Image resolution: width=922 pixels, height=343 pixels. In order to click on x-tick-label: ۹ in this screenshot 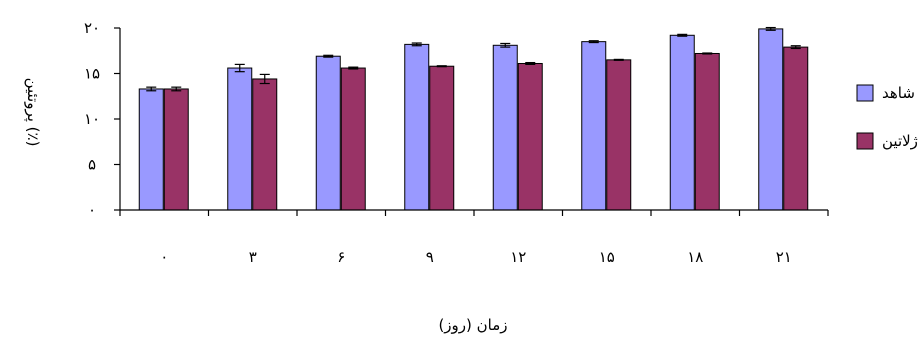, I will do `click(430, 257)`.